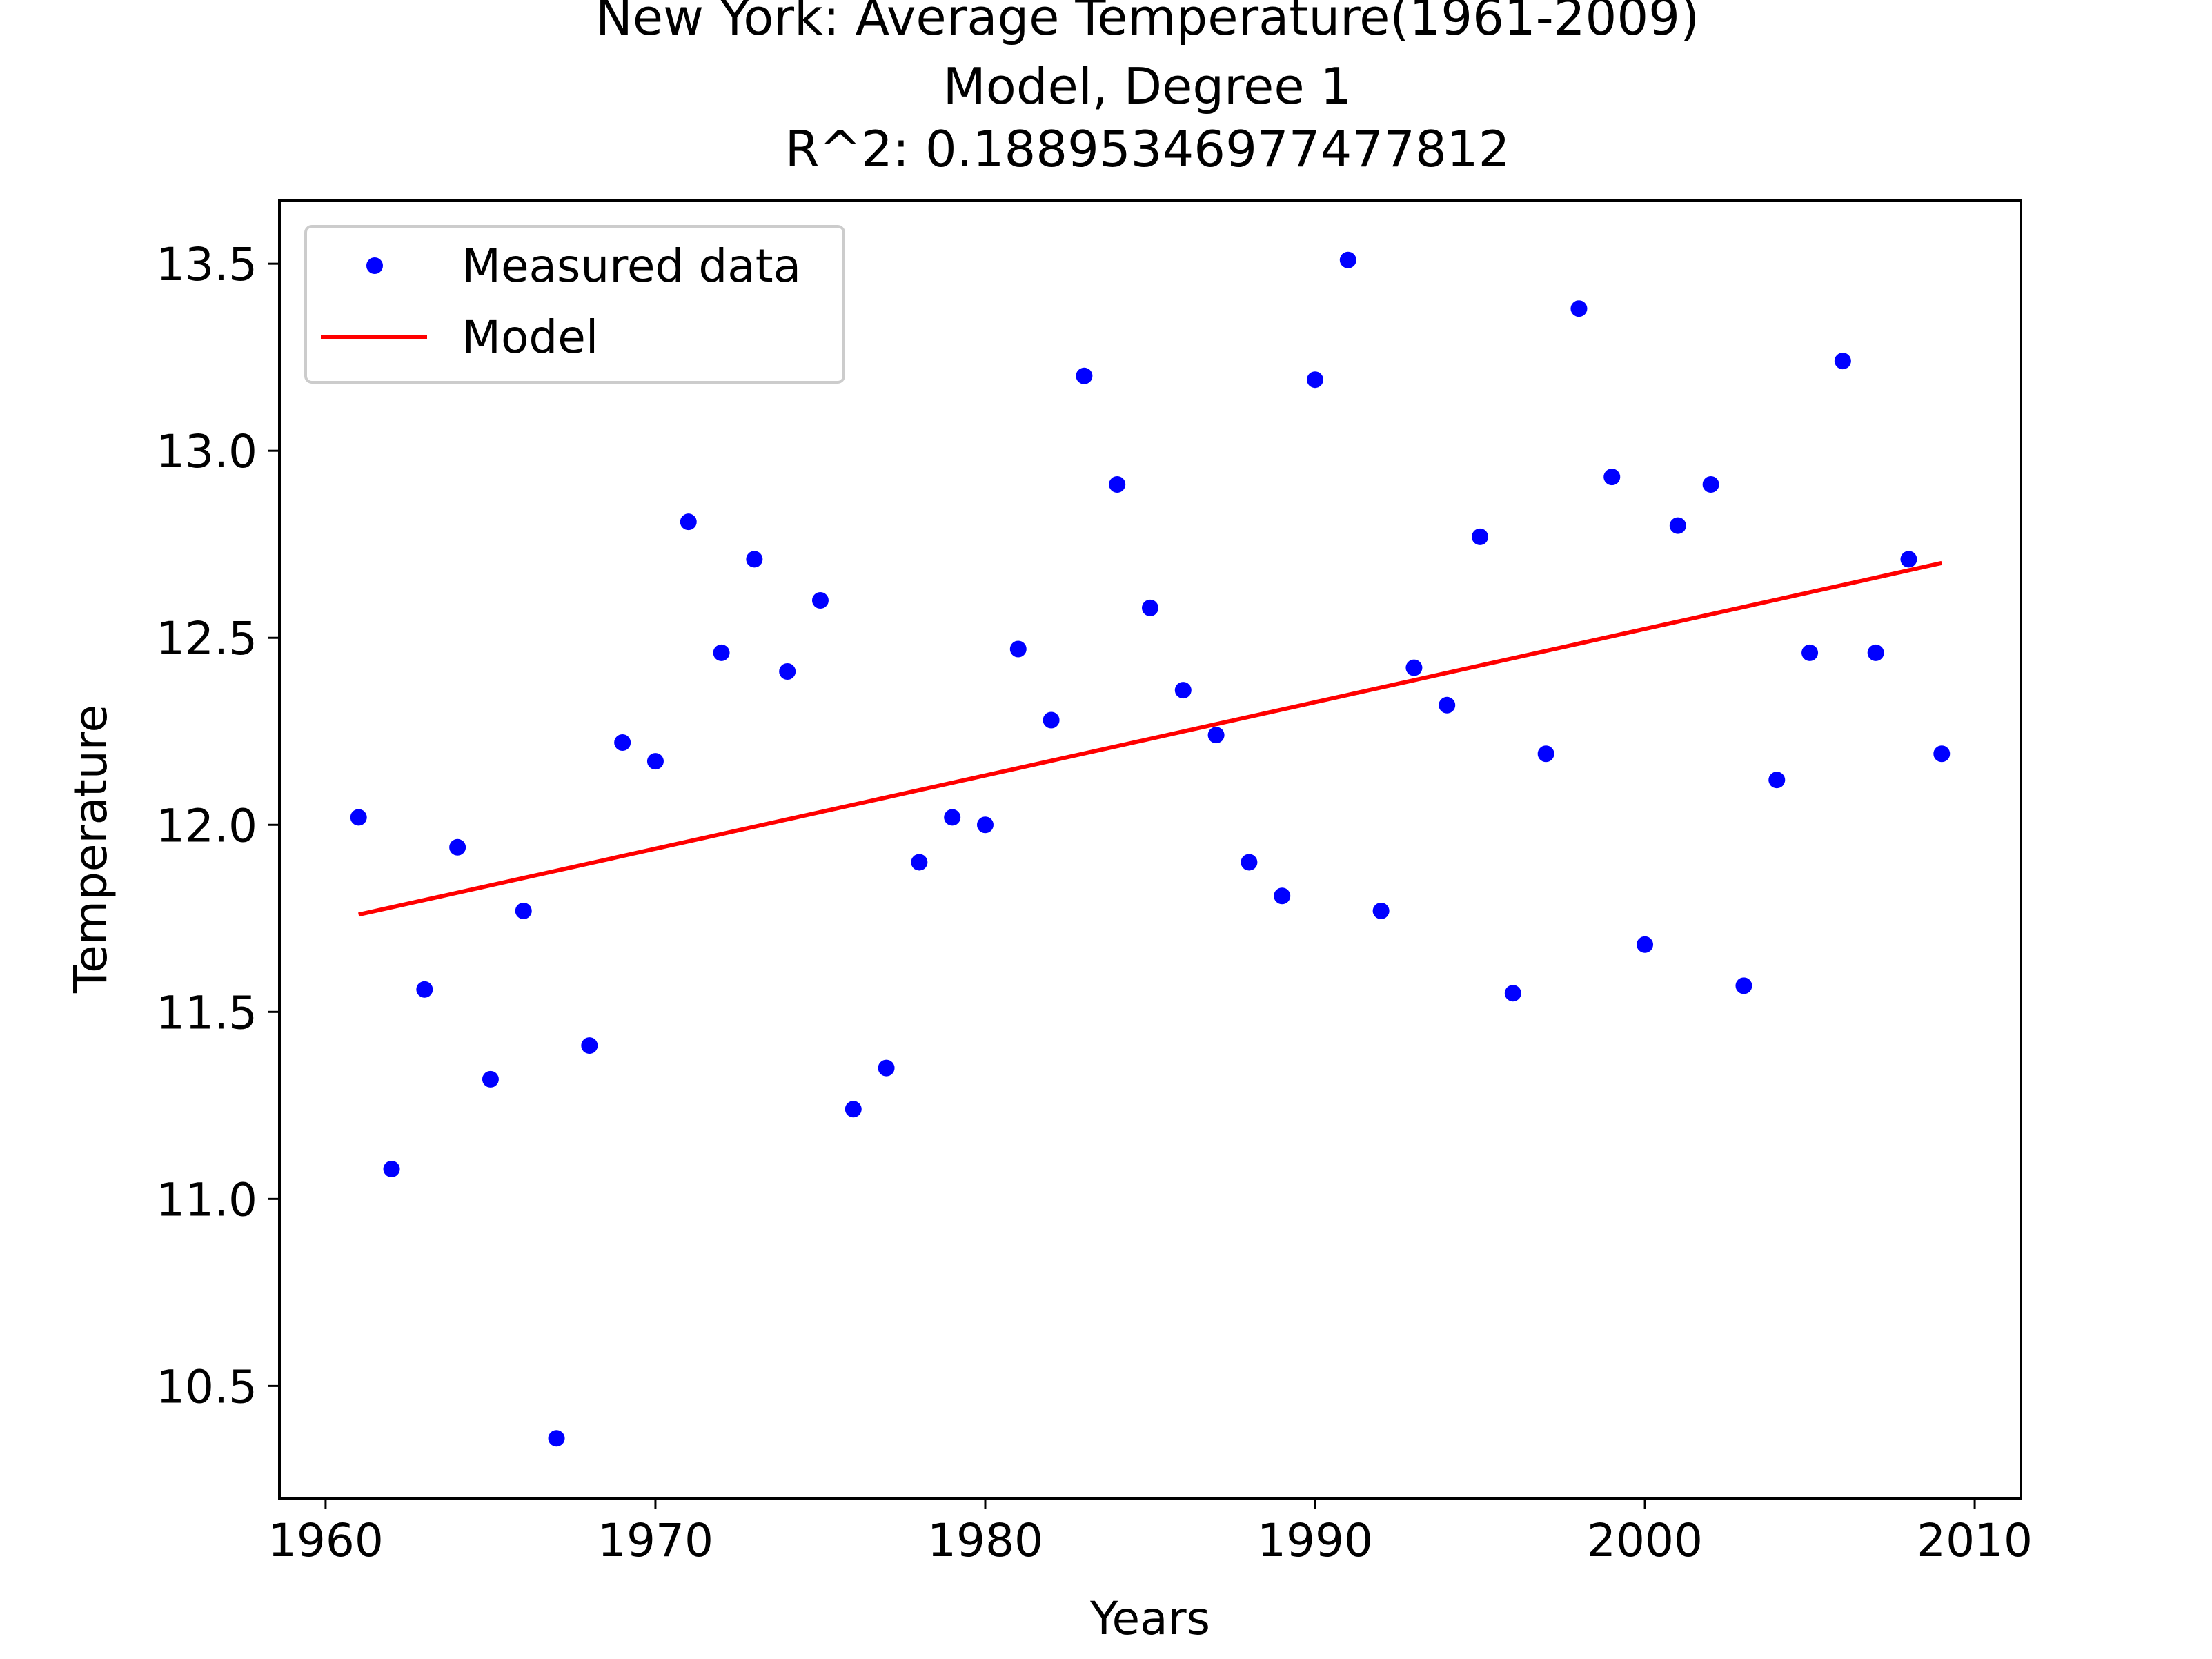 The width and height of the screenshot is (2212, 1659). I want to click on x-tick-label: 1970, so click(655, 1540).